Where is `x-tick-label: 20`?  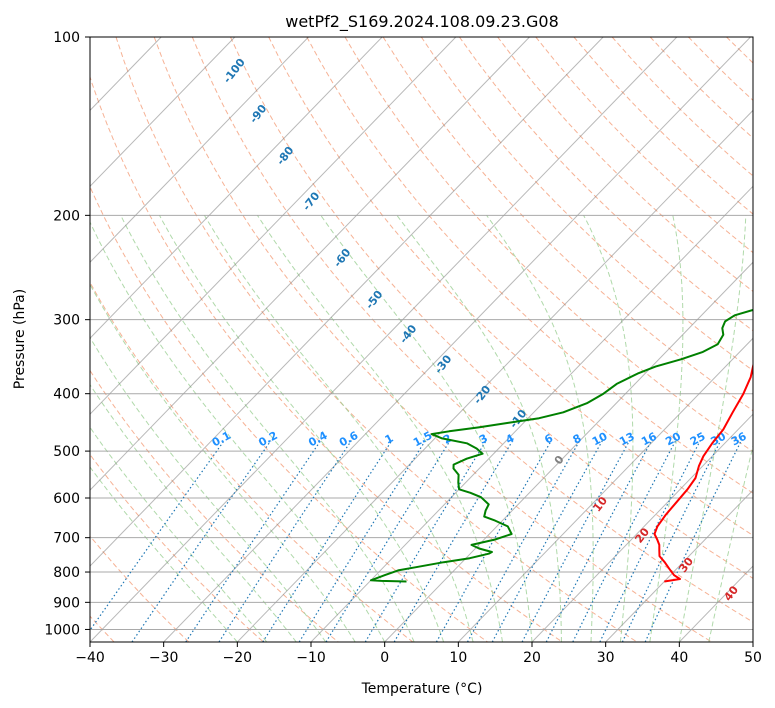
x-tick-label: 20 is located at coordinates (532, 658).